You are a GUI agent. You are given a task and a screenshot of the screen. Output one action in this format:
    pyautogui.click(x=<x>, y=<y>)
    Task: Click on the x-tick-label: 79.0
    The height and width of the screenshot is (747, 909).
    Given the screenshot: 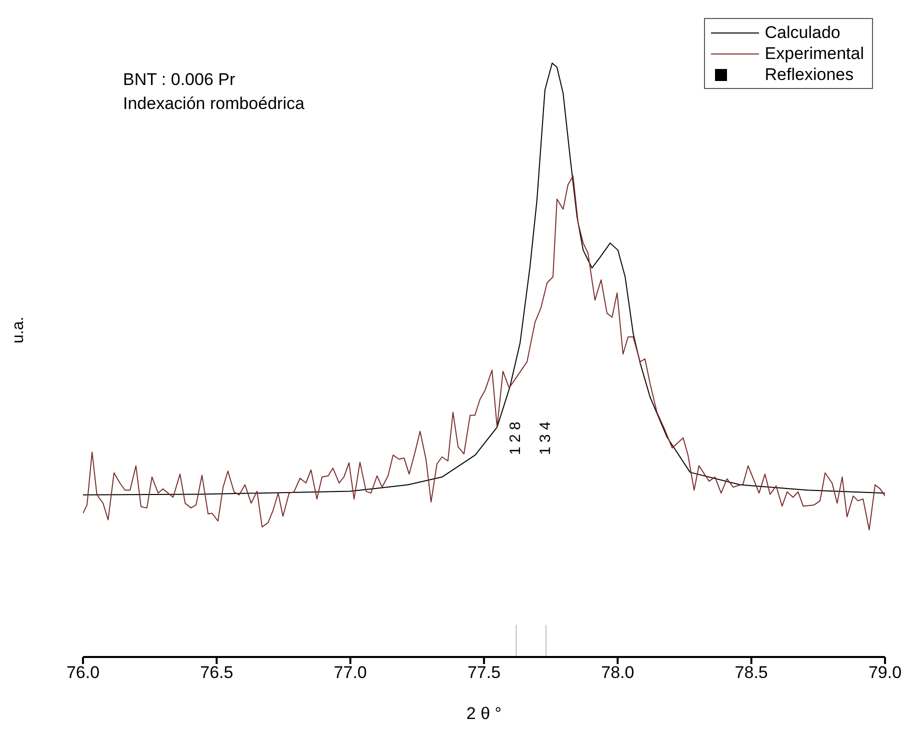 What is the action you would take?
    pyautogui.click(x=885, y=672)
    